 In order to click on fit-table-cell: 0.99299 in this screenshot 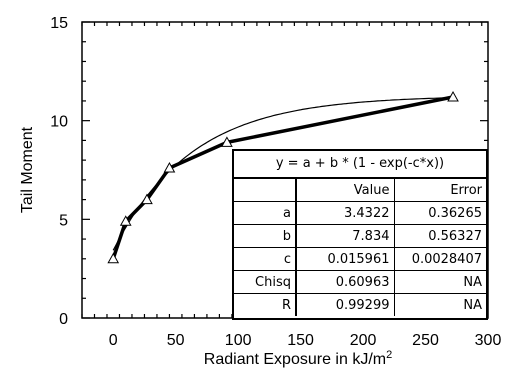, I will do `click(345, 304)`.